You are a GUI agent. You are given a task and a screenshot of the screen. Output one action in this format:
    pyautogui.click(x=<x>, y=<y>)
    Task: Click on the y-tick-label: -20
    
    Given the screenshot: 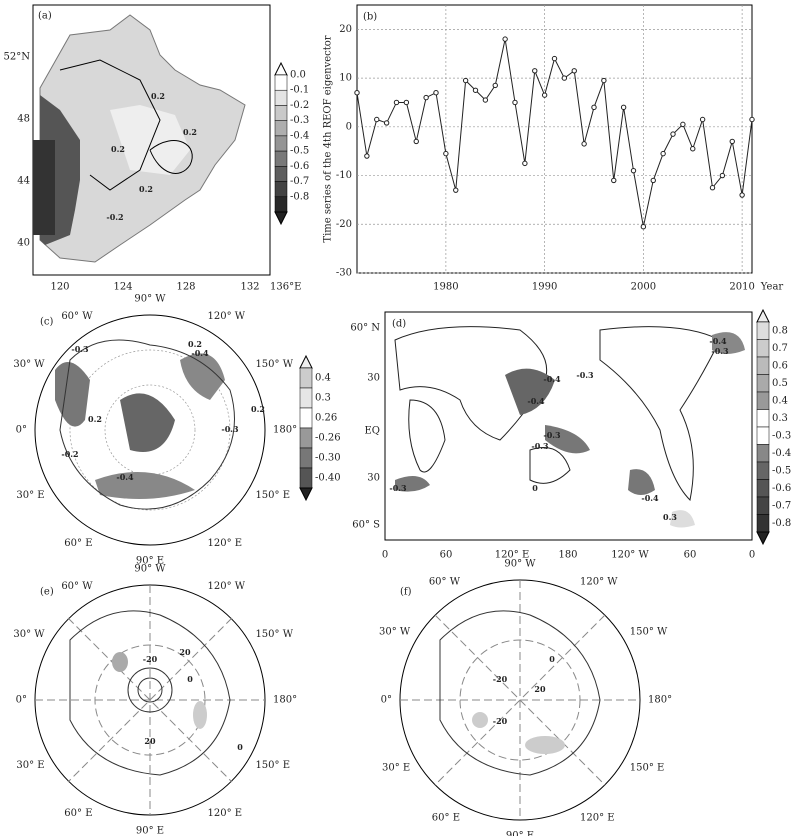 What is the action you would take?
    pyautogui.click(x=344, y=224)
    